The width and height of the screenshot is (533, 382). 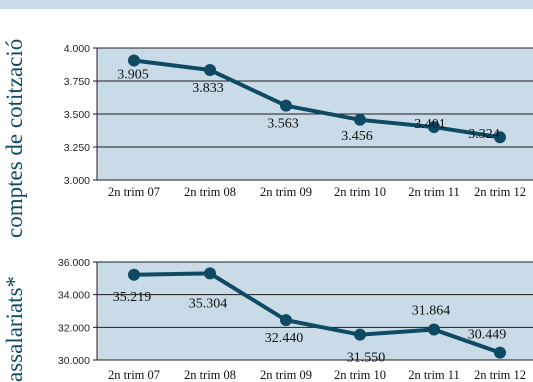 I want to click on chart-2-ytick-label: 36.000, so click(x=74, y=263).